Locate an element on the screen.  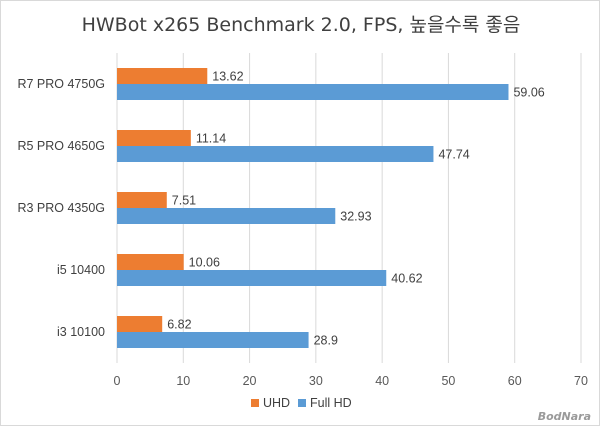
data-label: 10.06 is located at coordinates (204, 263).